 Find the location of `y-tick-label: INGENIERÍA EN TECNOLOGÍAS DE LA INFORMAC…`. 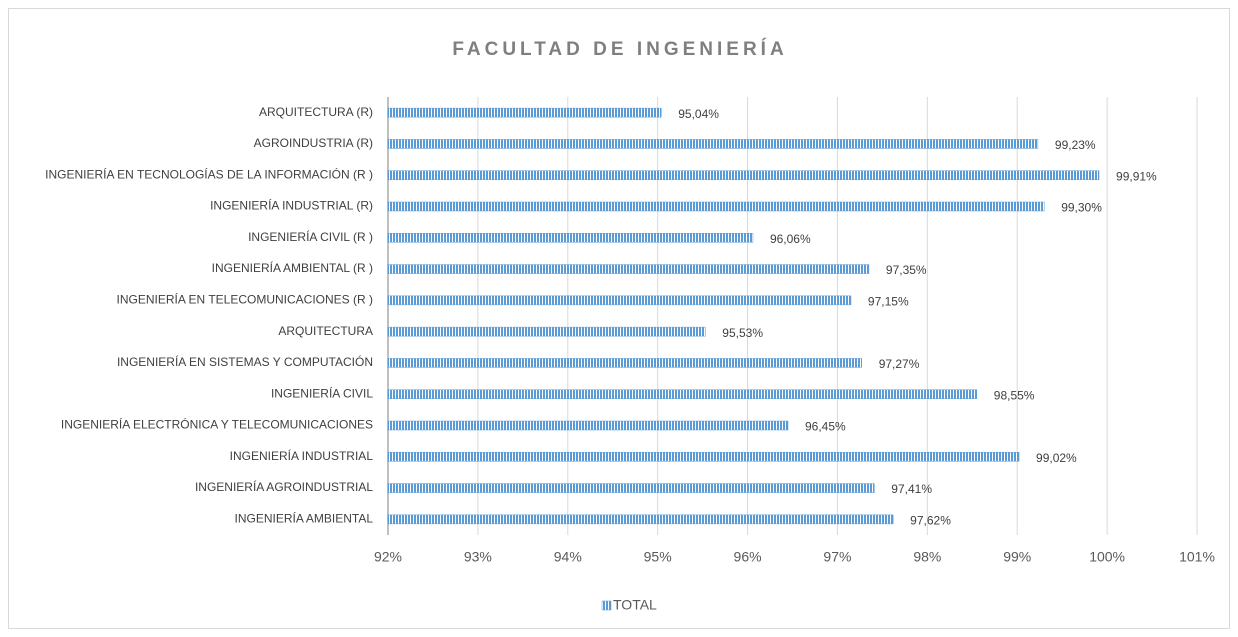

y-tick-label: INGENIERÍA EN TECNOLOGÍAS DE LA INFORMAC… is located at coordinates (209, 173).